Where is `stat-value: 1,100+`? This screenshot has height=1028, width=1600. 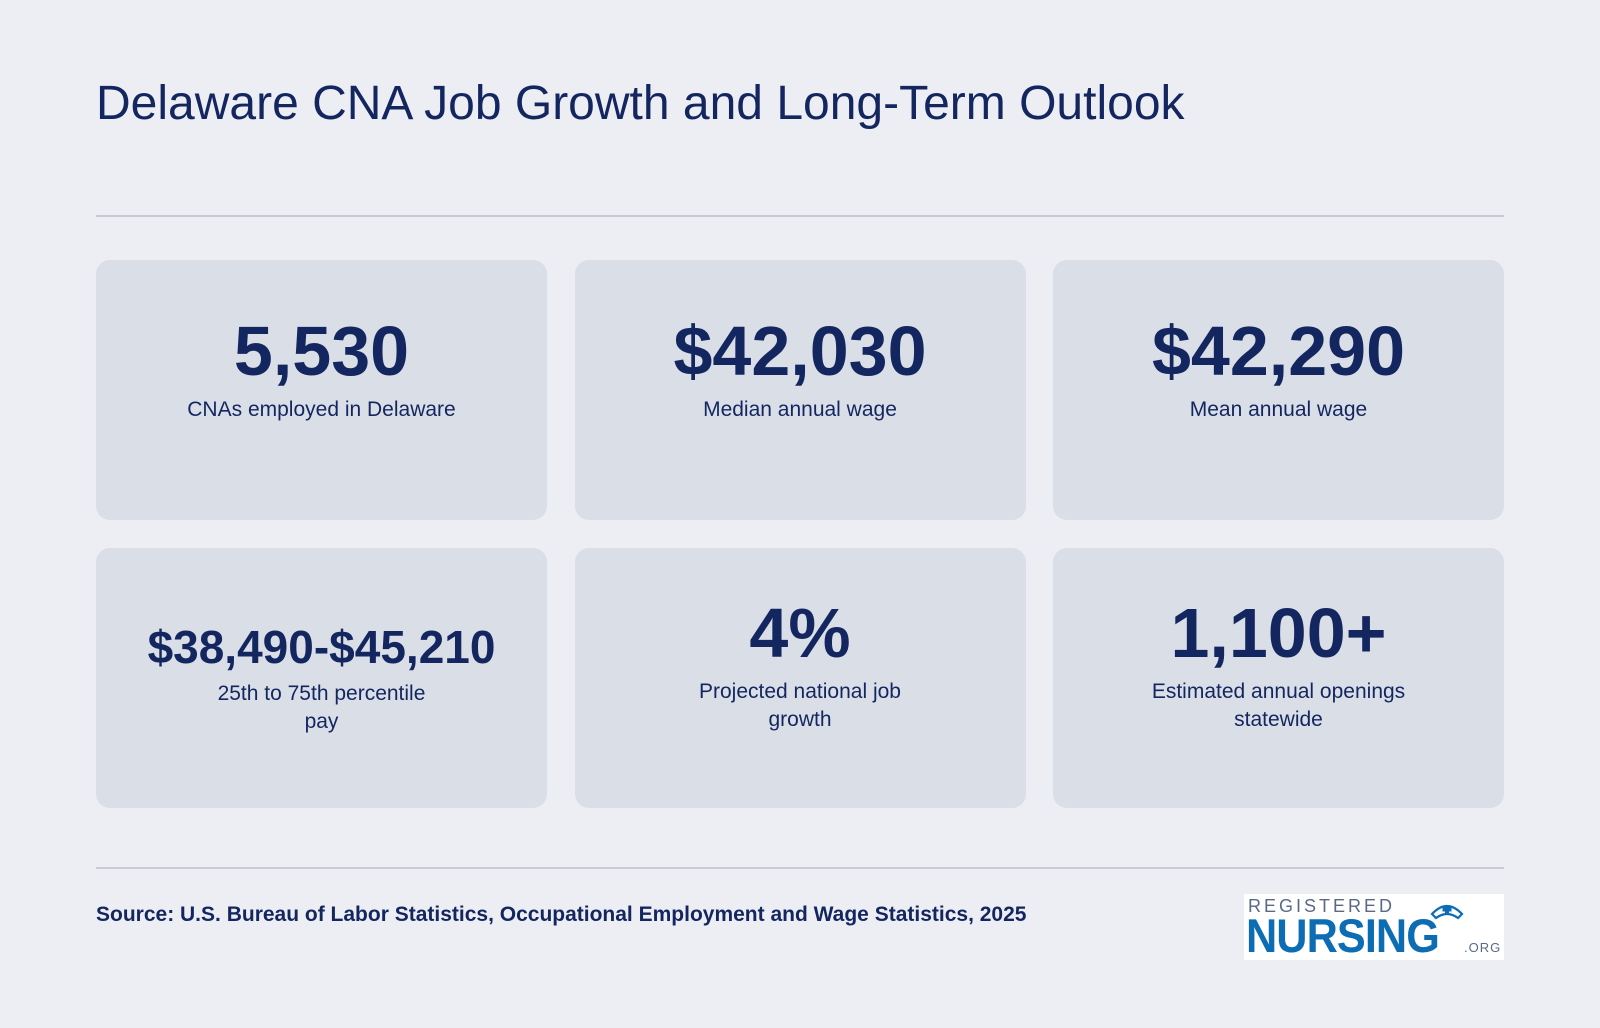 stat-value: 1,100+ is located at coordinates (1278, 633).